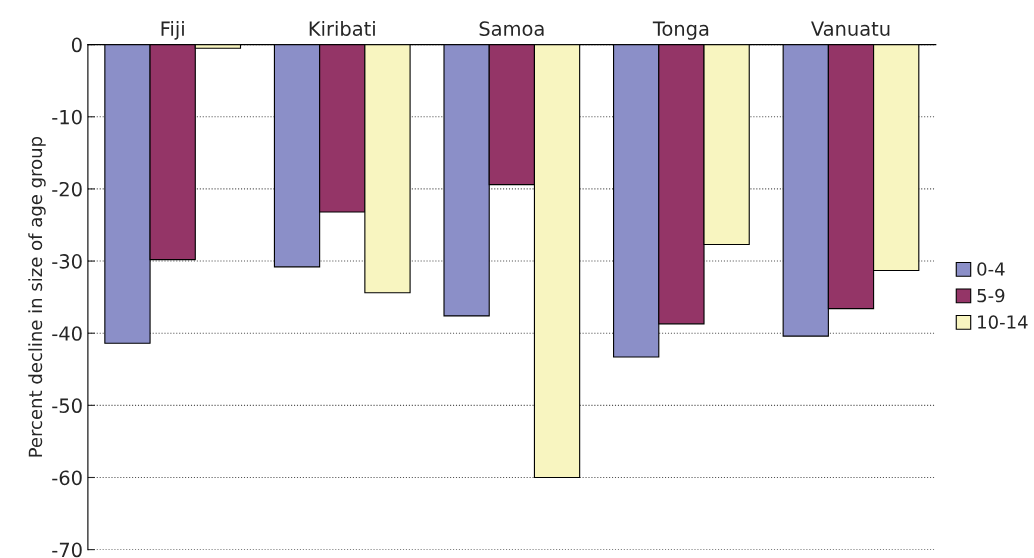 Image resolution: width=1034 pixels, height=558 pixels. What do you see at coordinates (342, 28) in the screenshot?
I see `x-tick-label: Kiribati` at bounding box center [342, 28].